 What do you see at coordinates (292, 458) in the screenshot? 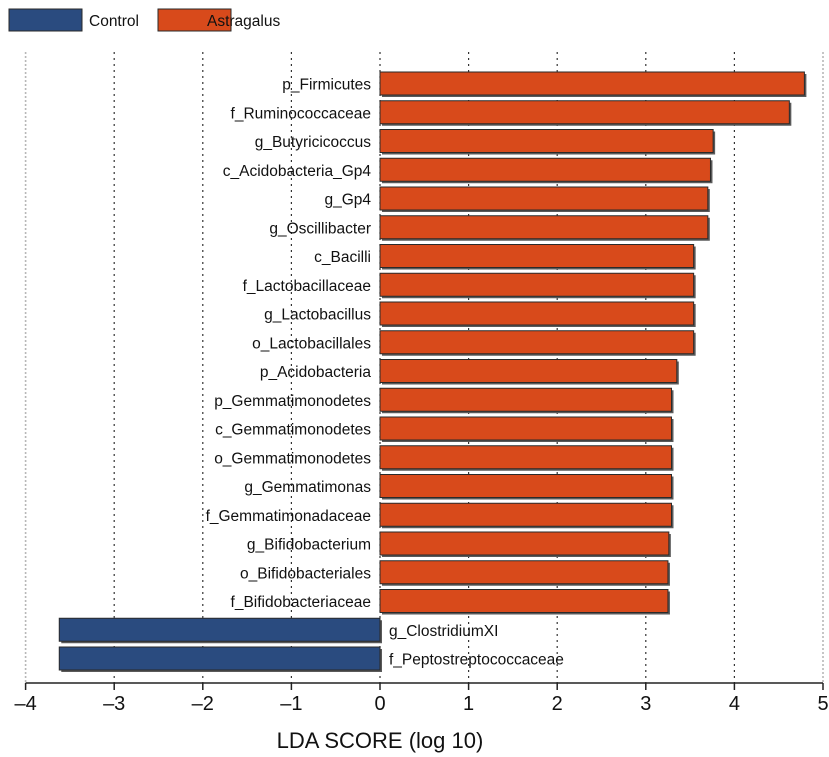
I see `bar-label: o_Gemmatimonodetes` at bounding box center [292, 458].